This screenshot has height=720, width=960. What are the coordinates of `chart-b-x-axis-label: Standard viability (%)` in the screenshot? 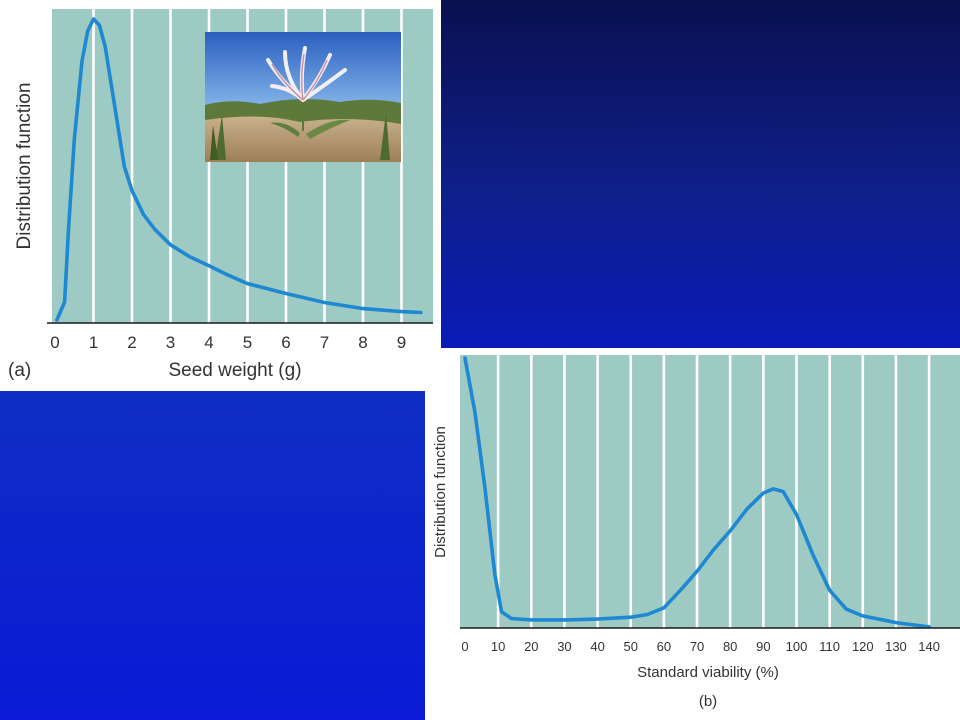 It's located at (708, 672).